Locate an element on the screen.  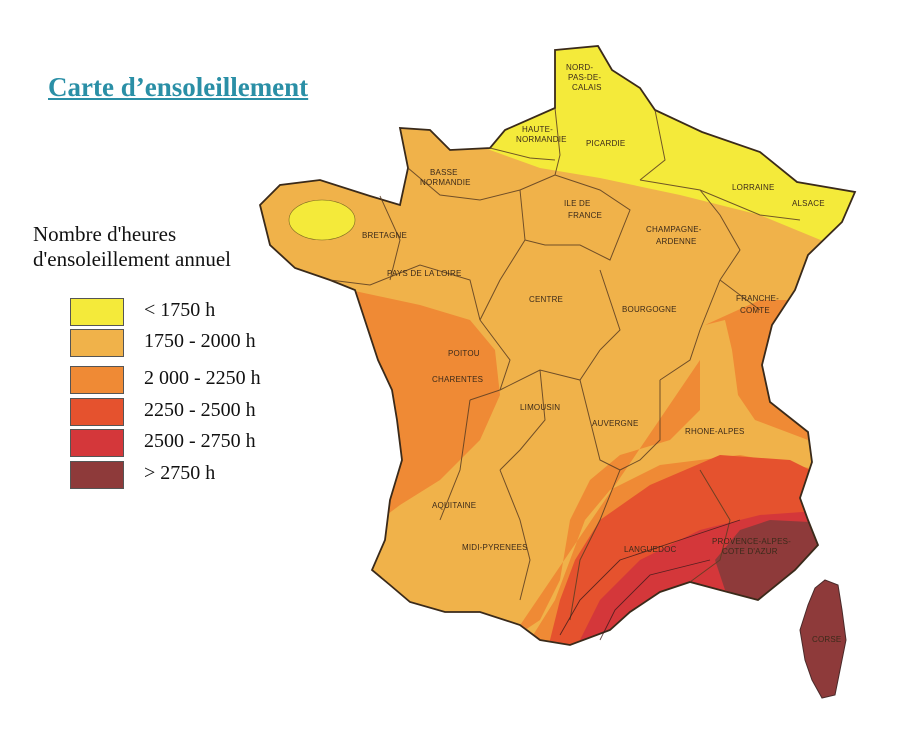
zone-under-1750-bretagne is located at coordinates (322, 220).